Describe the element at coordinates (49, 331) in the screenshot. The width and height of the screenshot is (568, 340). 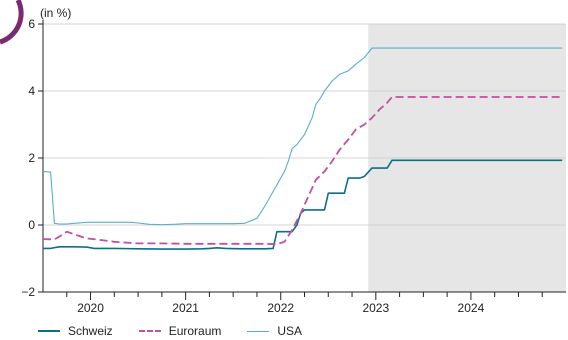
I see `legend-swatch-schweiz` at that location.